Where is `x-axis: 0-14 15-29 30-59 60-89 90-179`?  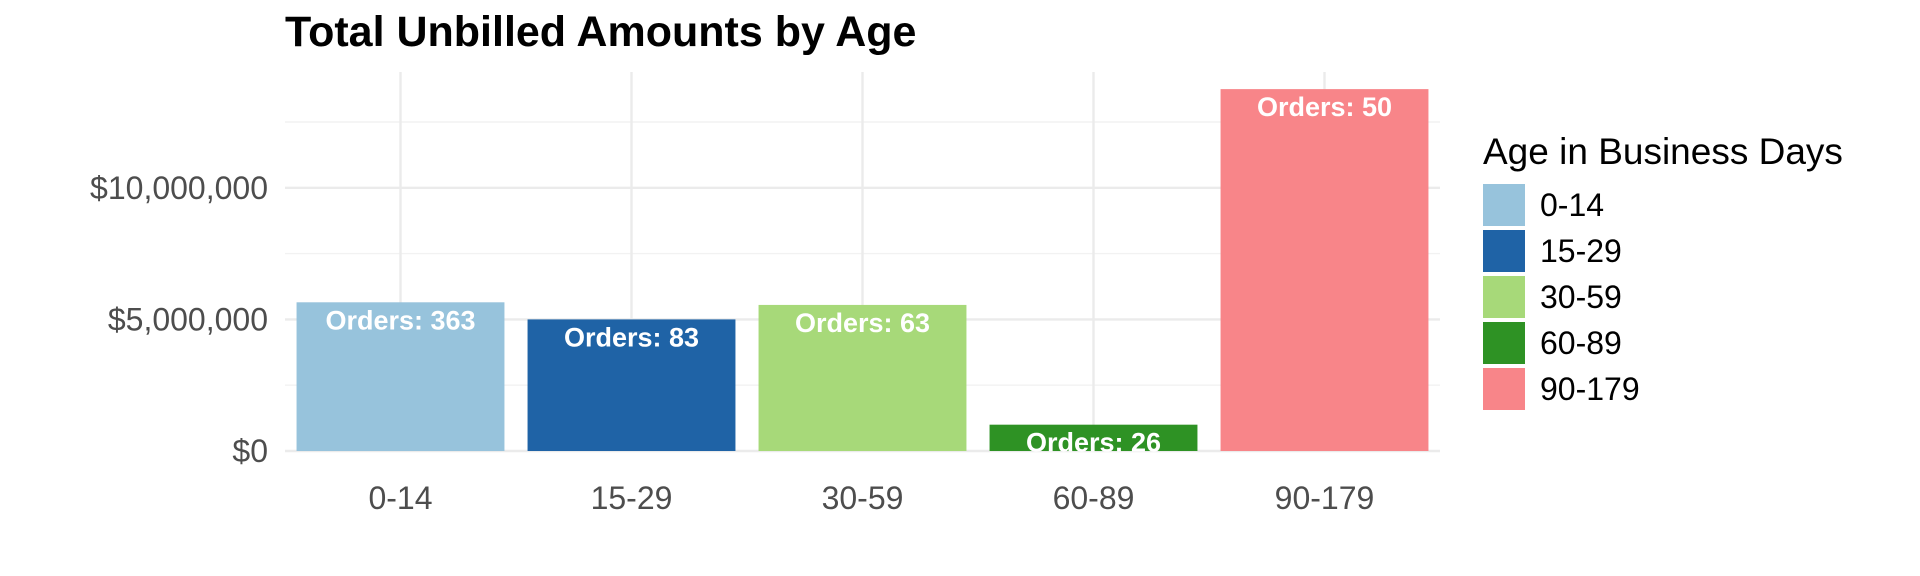 x-axis: 0-14 15-29 30-59 60-89 90-179 is located at coordinates (871, 498).